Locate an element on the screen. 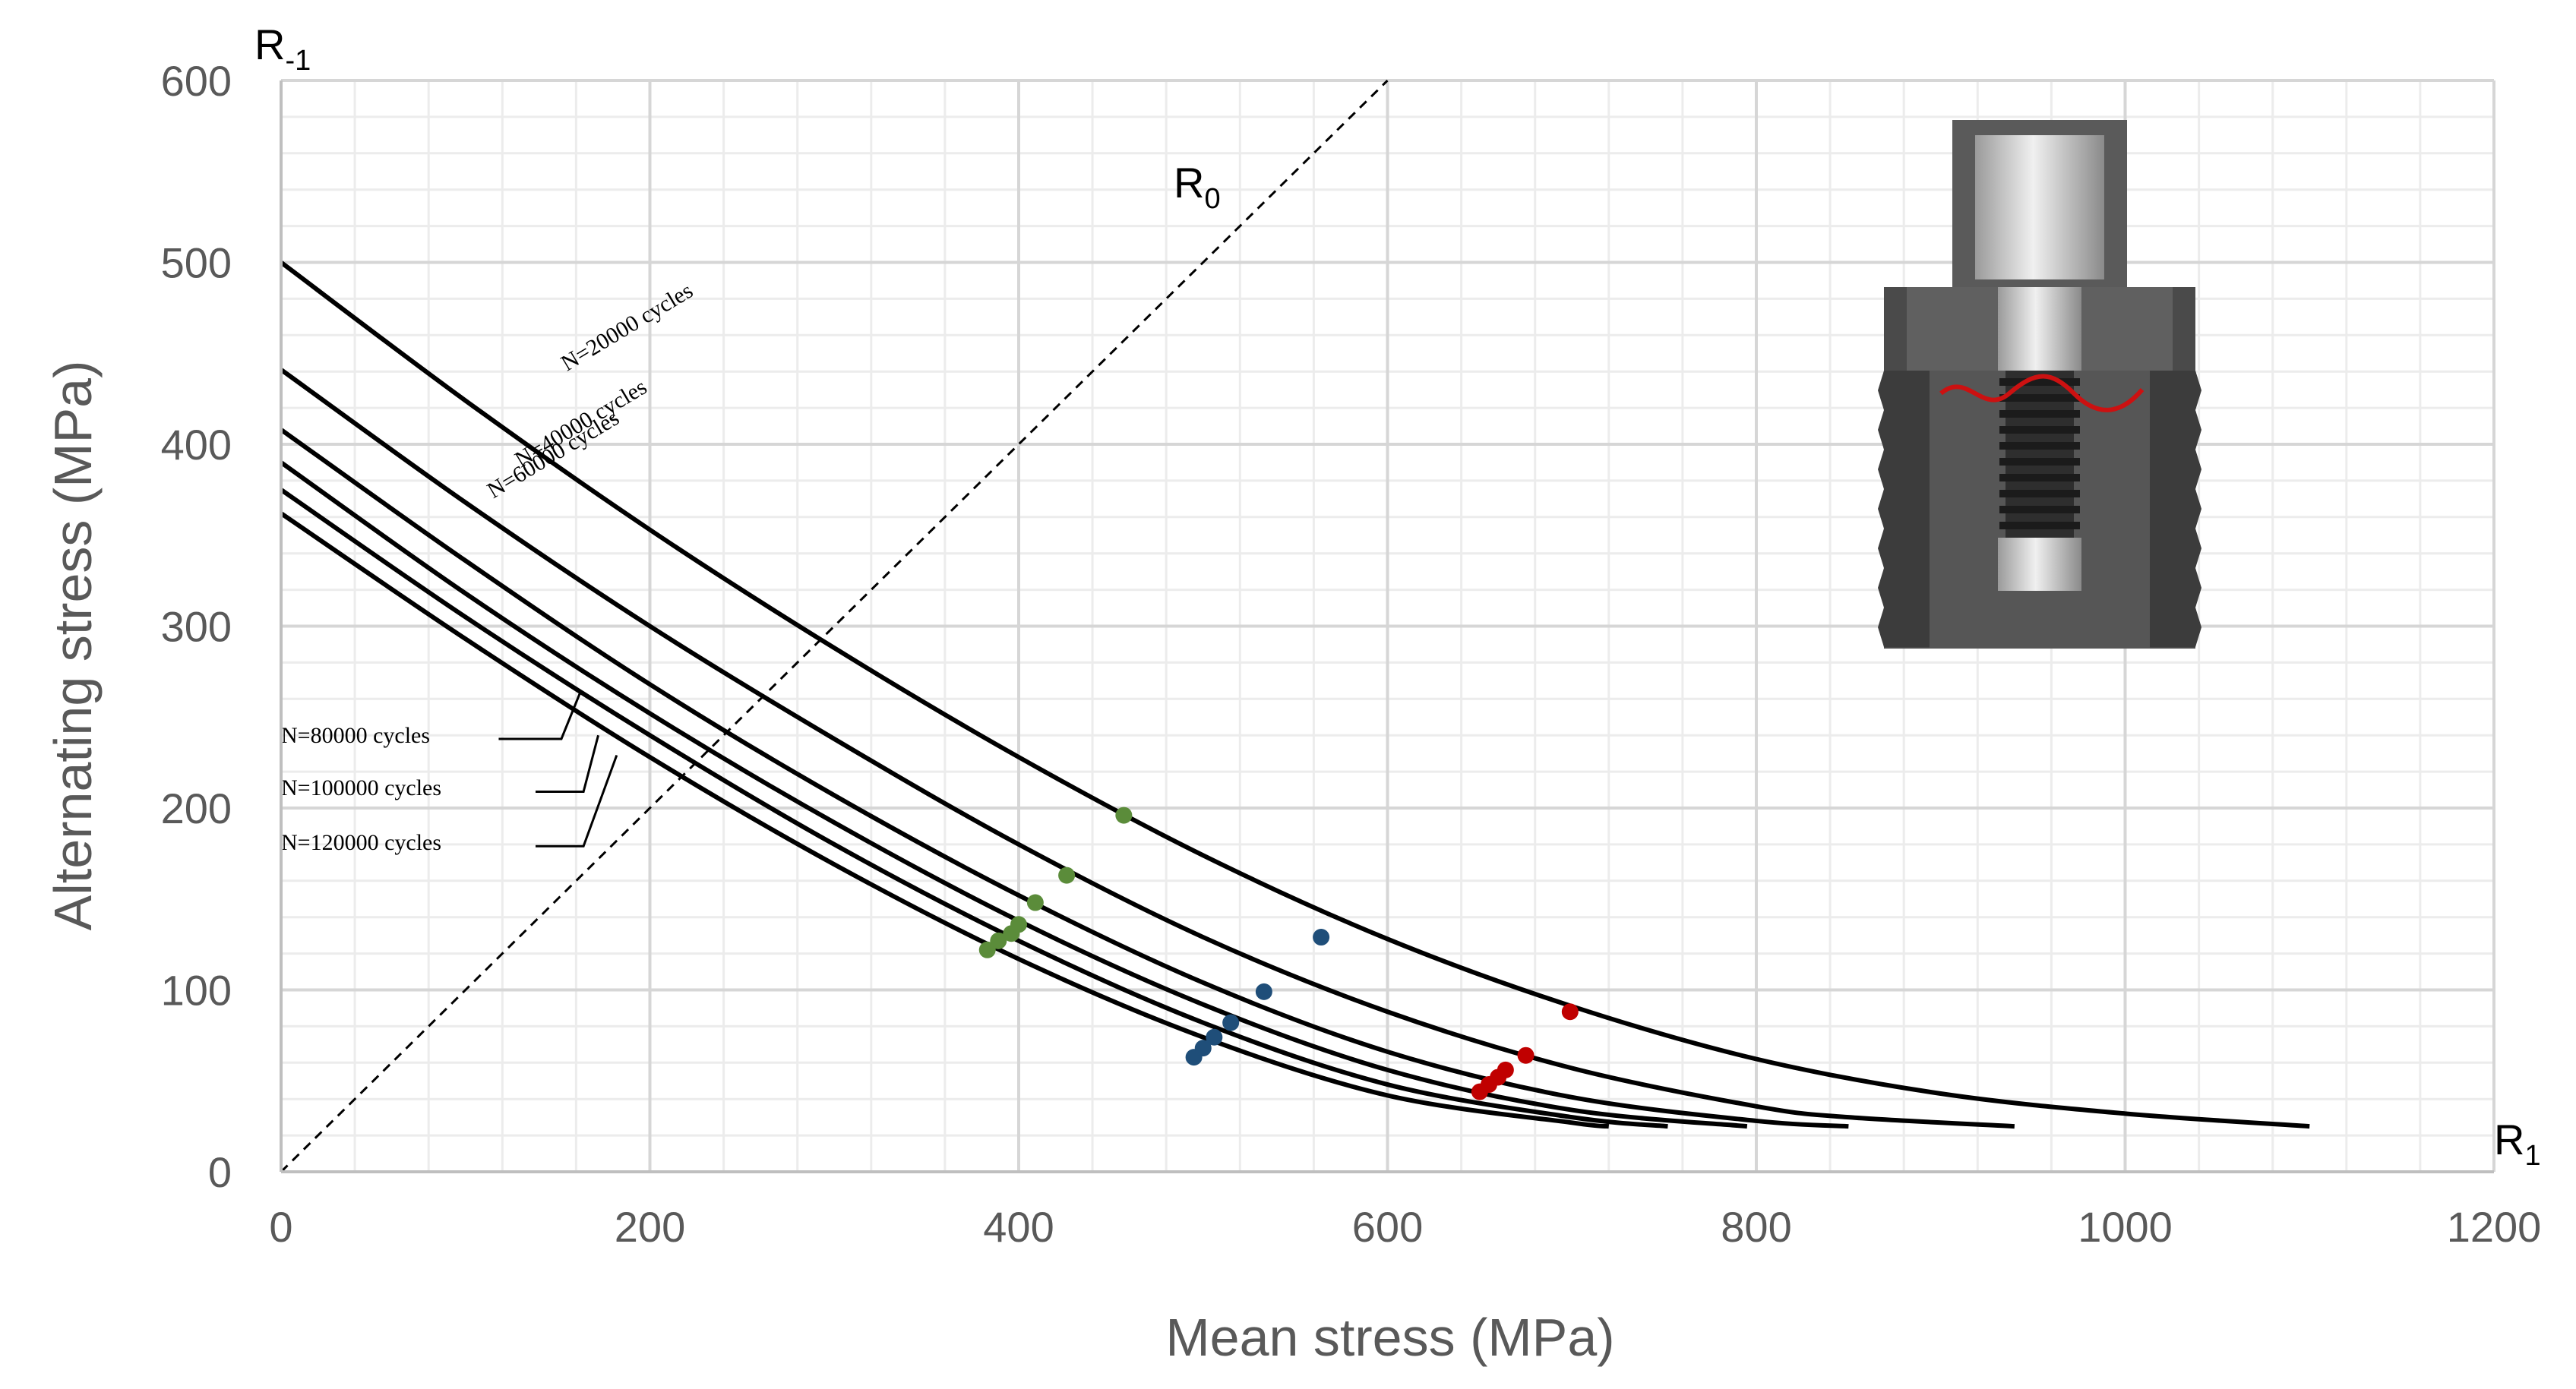 This screenshot has height=1389, width=2576. r1-label: R1 is located at coordinates (2517, 1144).